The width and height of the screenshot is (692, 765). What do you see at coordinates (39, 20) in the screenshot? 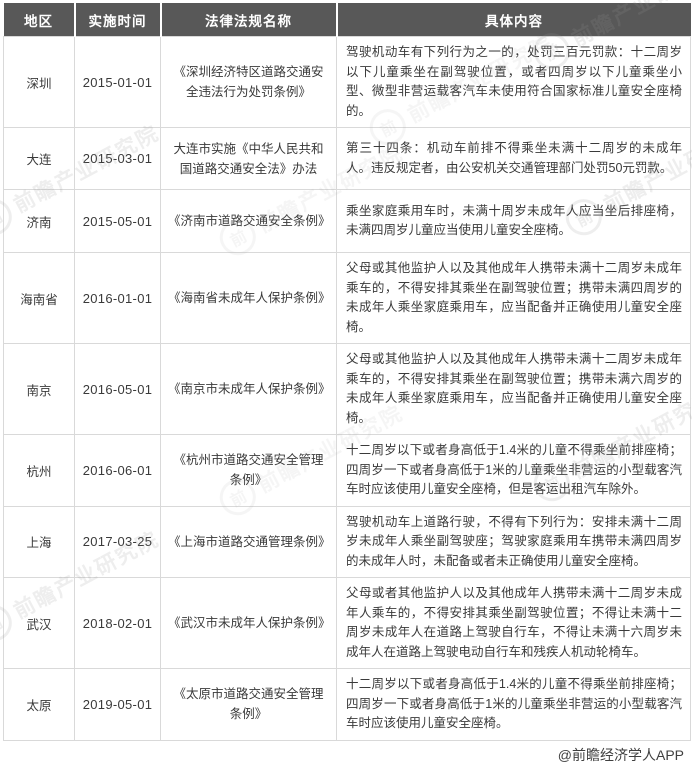
I see `header-region: 地区` at bounding box center [39, 20].